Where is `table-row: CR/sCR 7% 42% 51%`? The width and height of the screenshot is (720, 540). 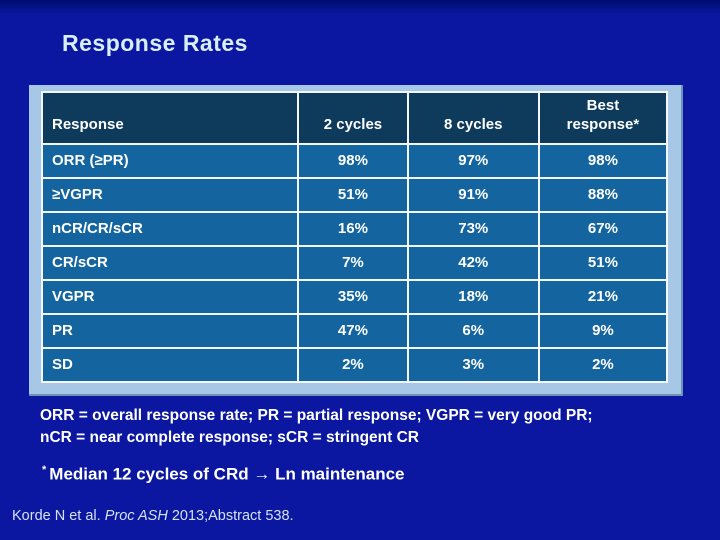 table-row: CR/sCR 7% 42% 51% is located at coordinates (354, 262).